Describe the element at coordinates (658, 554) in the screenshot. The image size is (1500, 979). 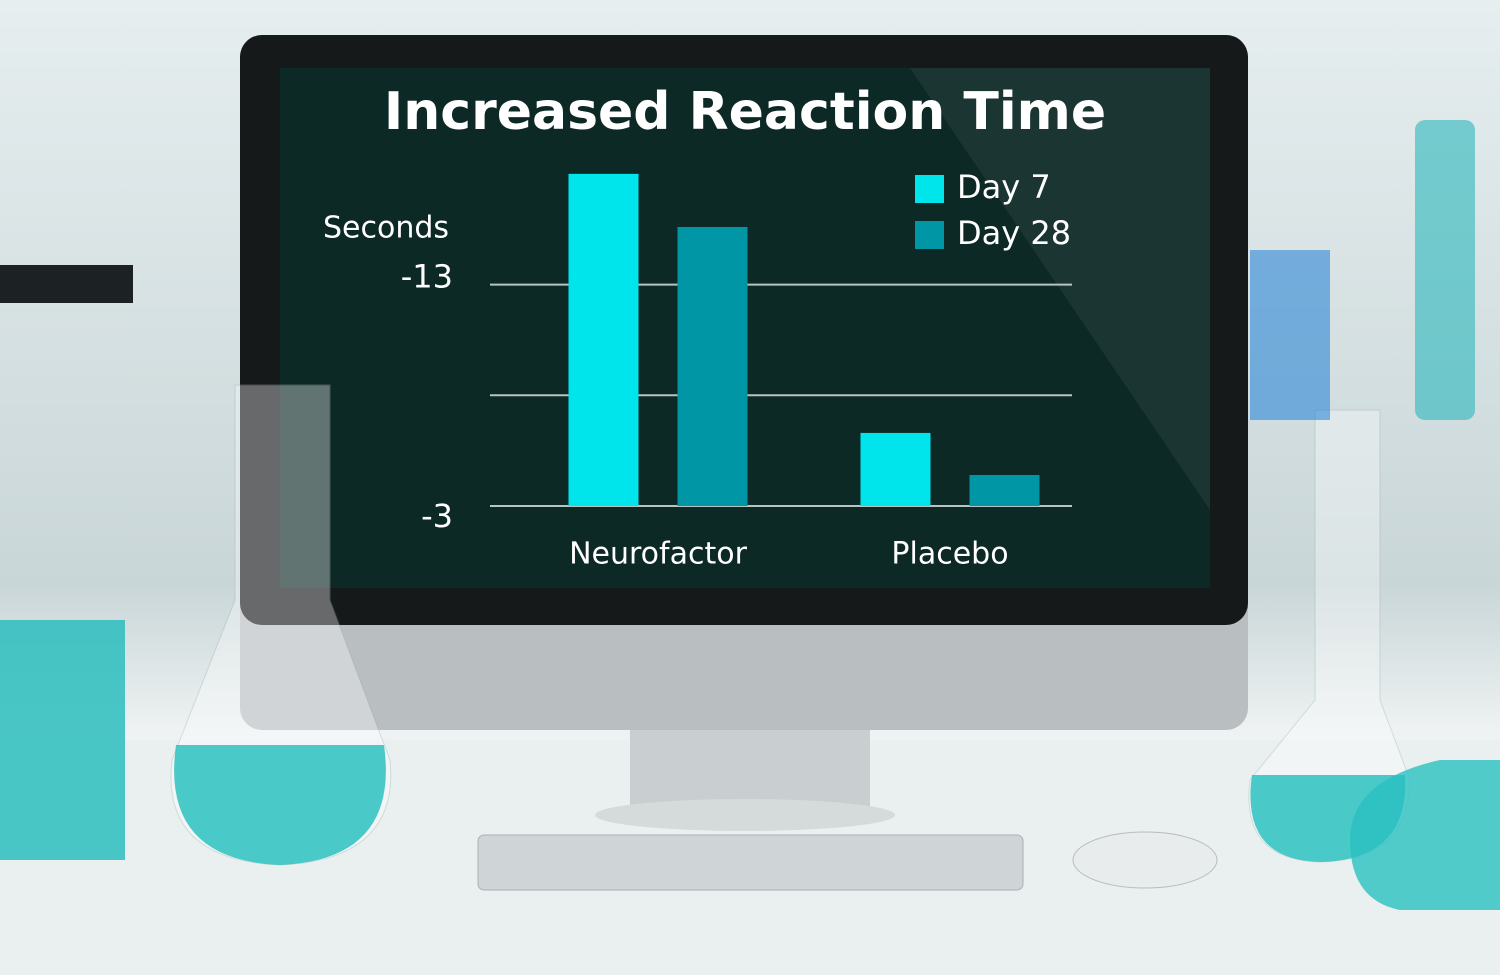
I see `x-tick-label: Neurofactor` at that location.